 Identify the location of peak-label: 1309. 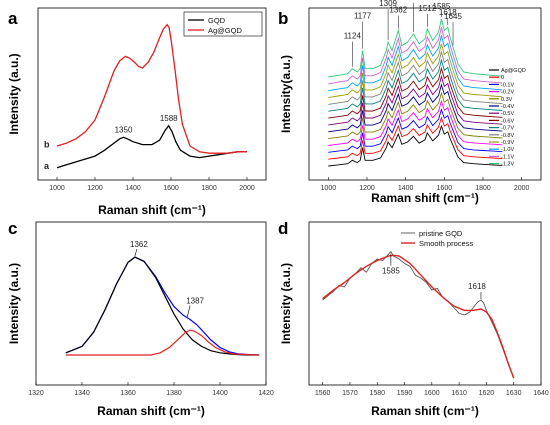
(388, 4).